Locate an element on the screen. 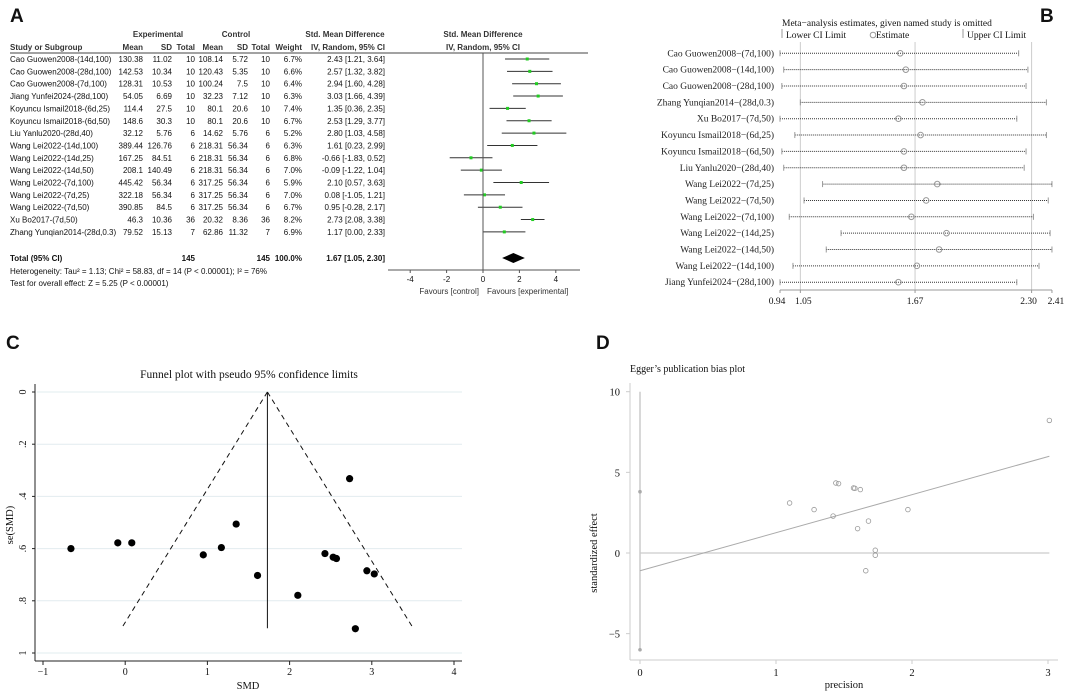  cell-weight: 6.6% is located at coordinates (293, 71).